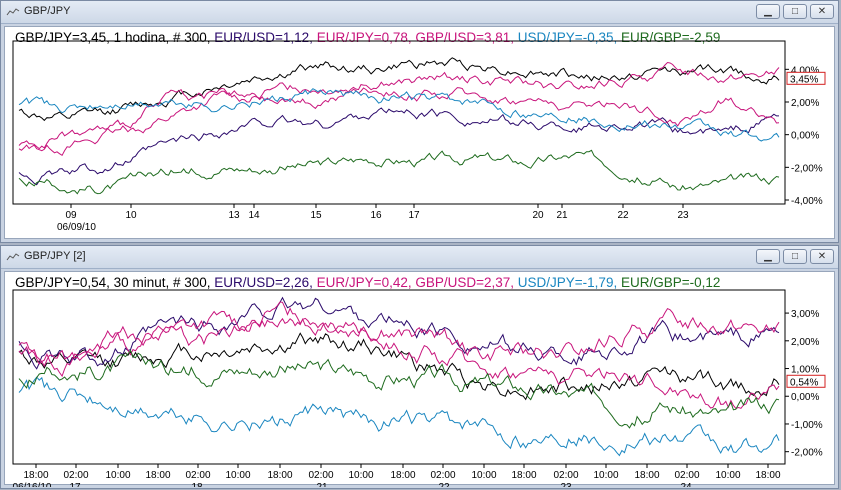 The image size is (841, 490). I want to click on header-gbpjpy: GBP/JPY=0,54, 30 minut, # 300,, so click(115, 282).